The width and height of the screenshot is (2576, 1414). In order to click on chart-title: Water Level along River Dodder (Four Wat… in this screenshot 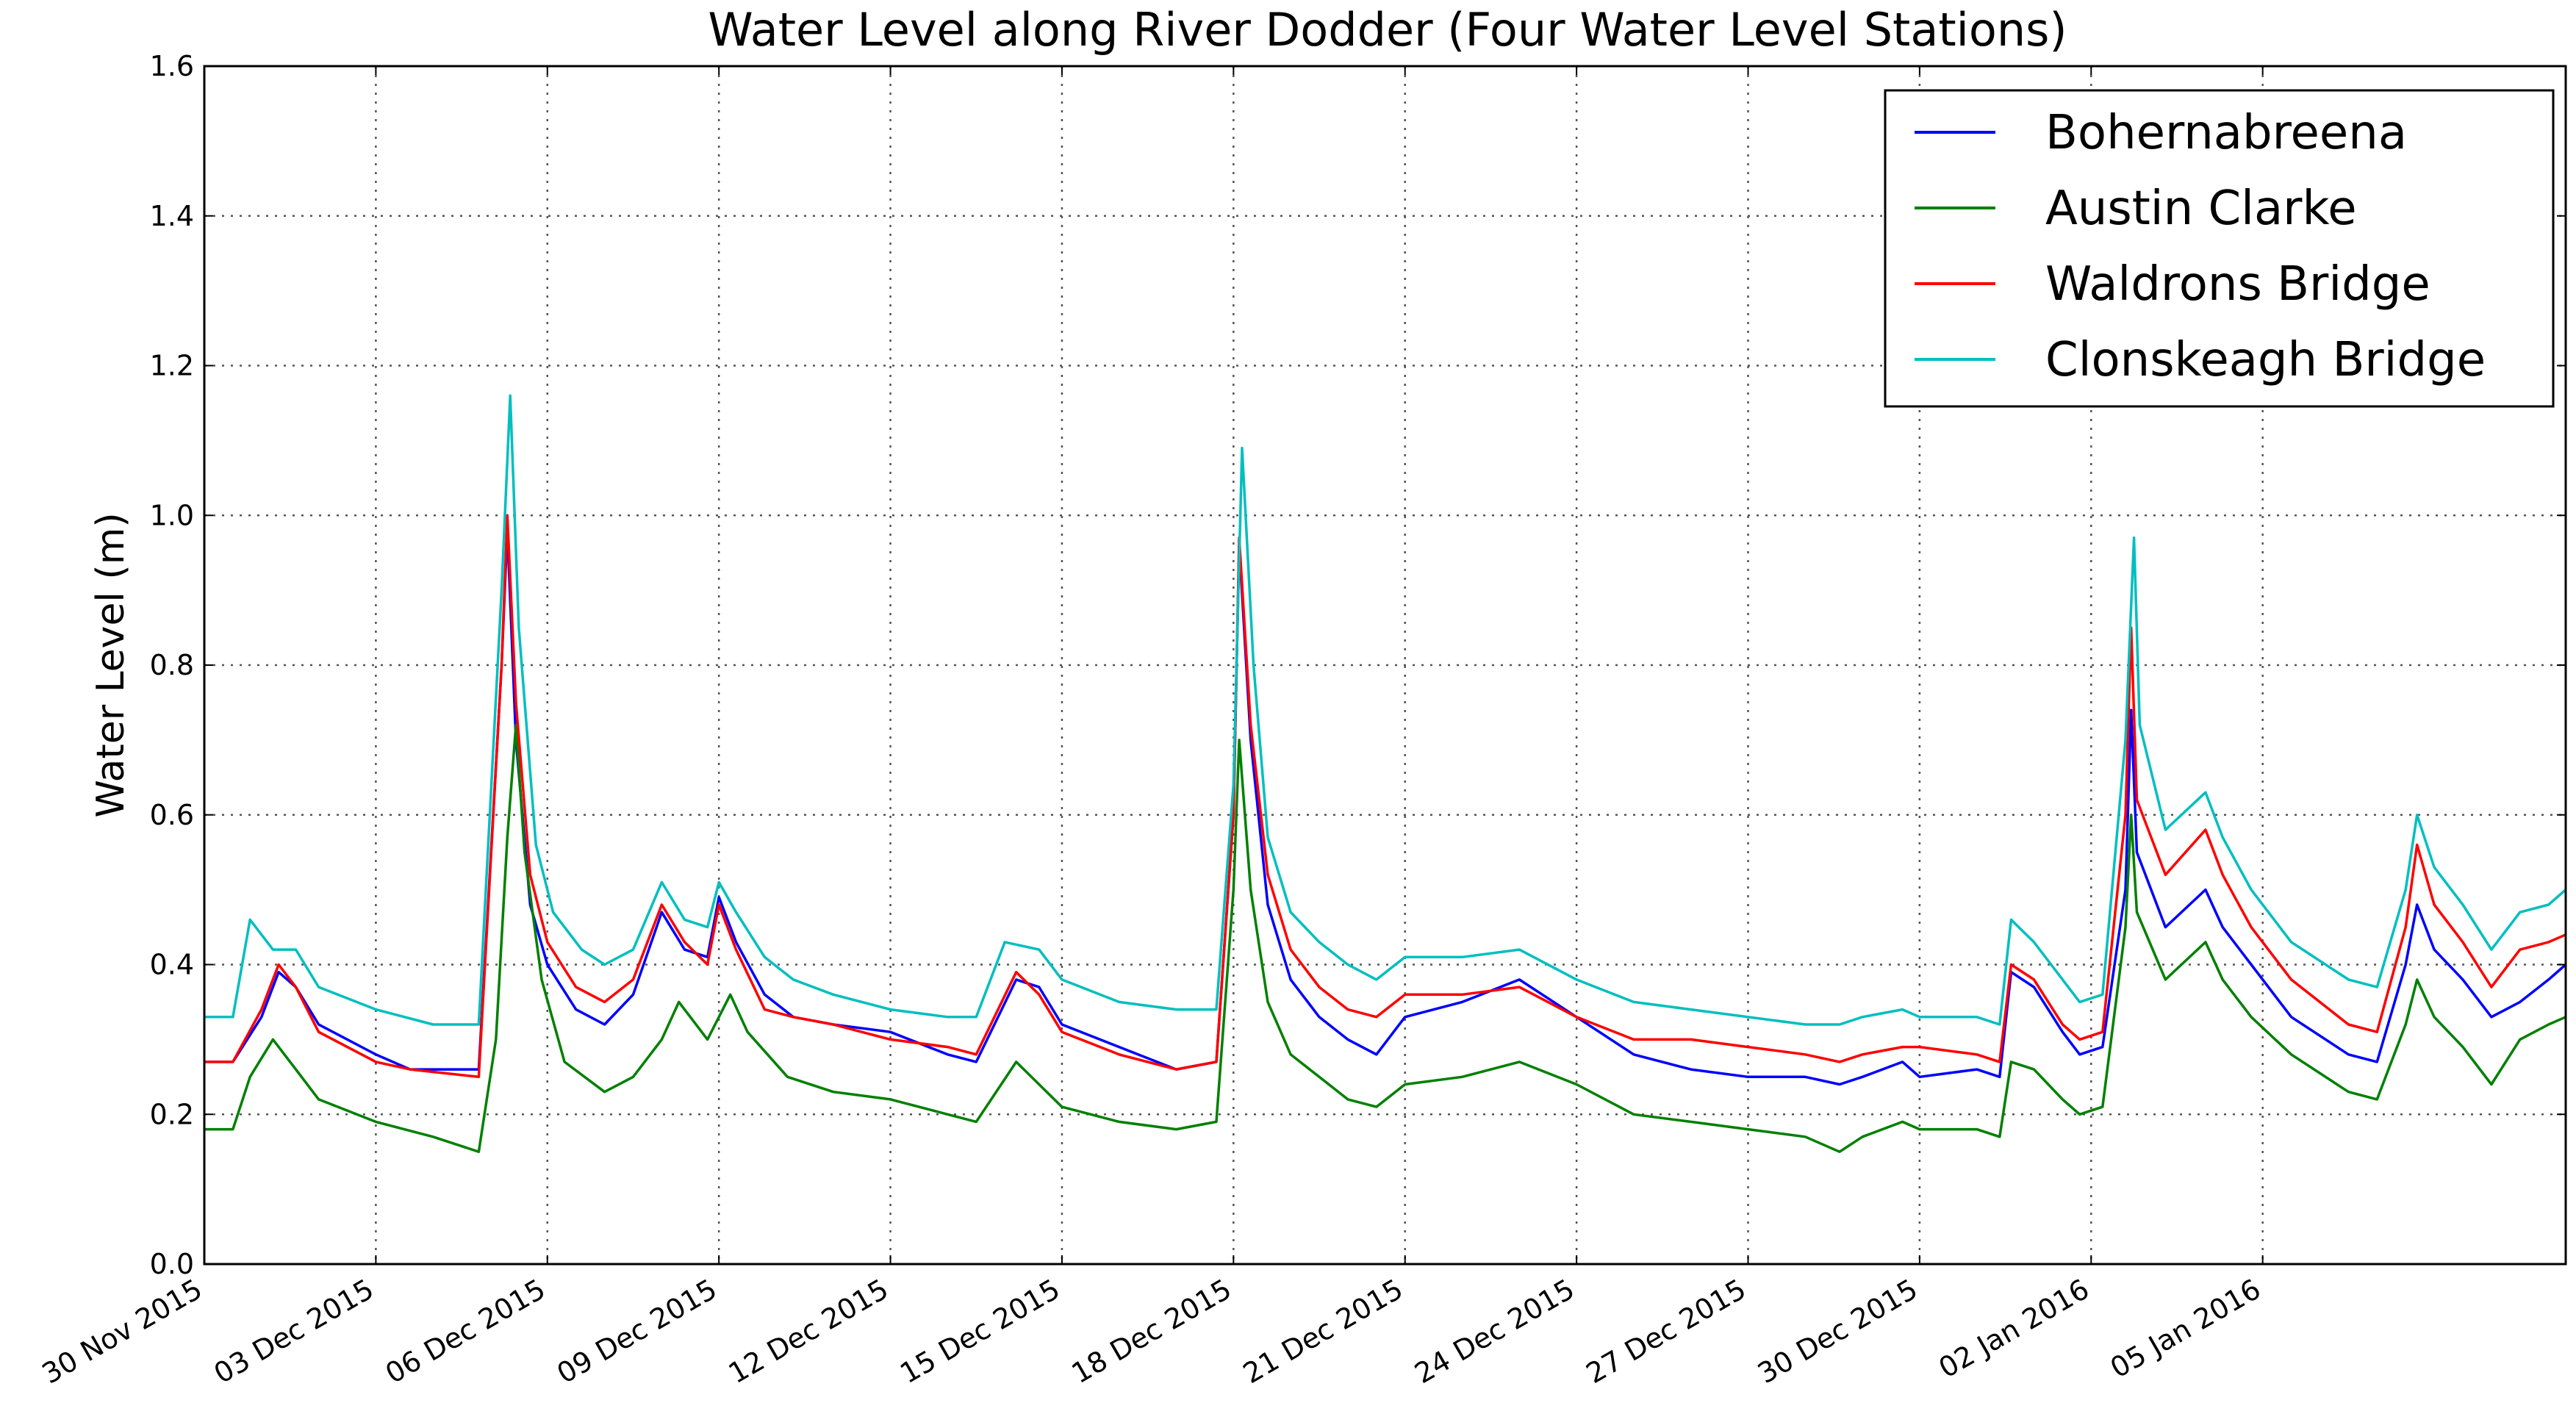, I will do `click(1387, 30)`.